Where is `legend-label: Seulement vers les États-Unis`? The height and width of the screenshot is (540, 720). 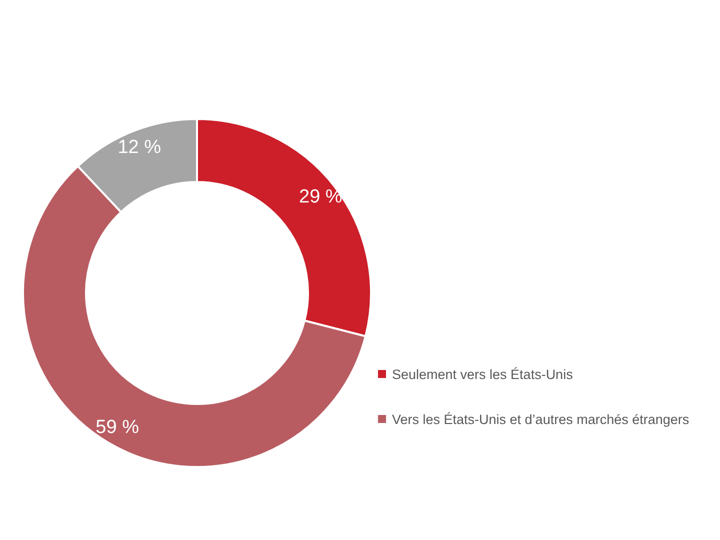 legend-label: Seulement vers les États-Unis is located at coordinates (482, 374).